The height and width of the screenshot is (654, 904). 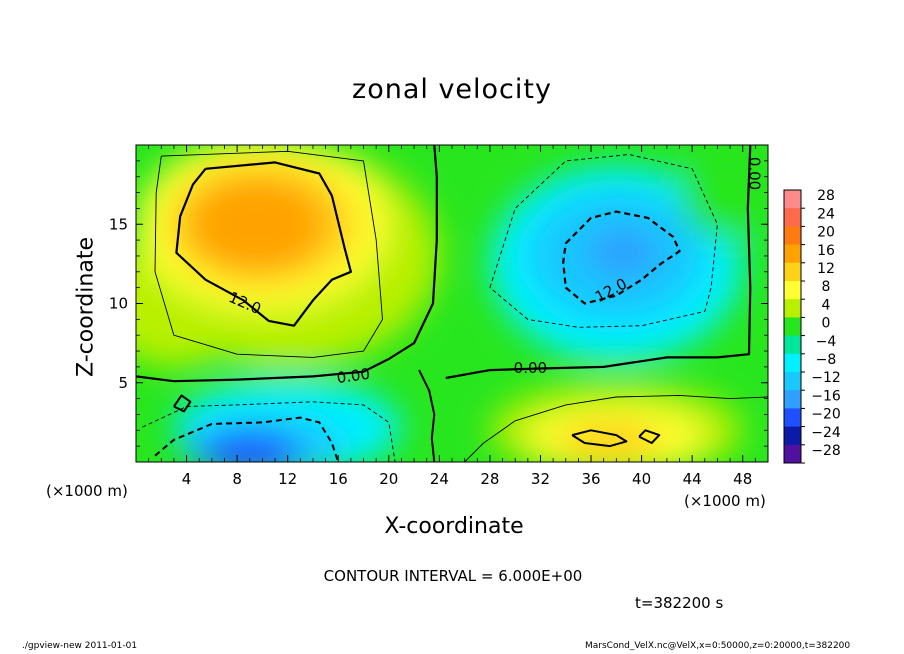 I want to click on x-tick-label-5: 24, so click(x=439, y=479).